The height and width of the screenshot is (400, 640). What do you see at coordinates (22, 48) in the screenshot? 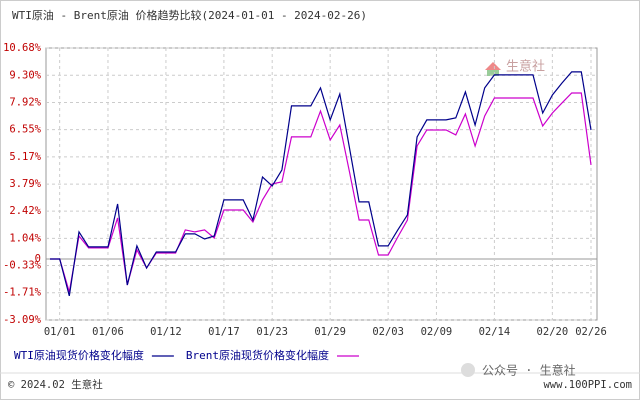
I see `y-tick-label: 10.68%` at bounding box center [22, 48].